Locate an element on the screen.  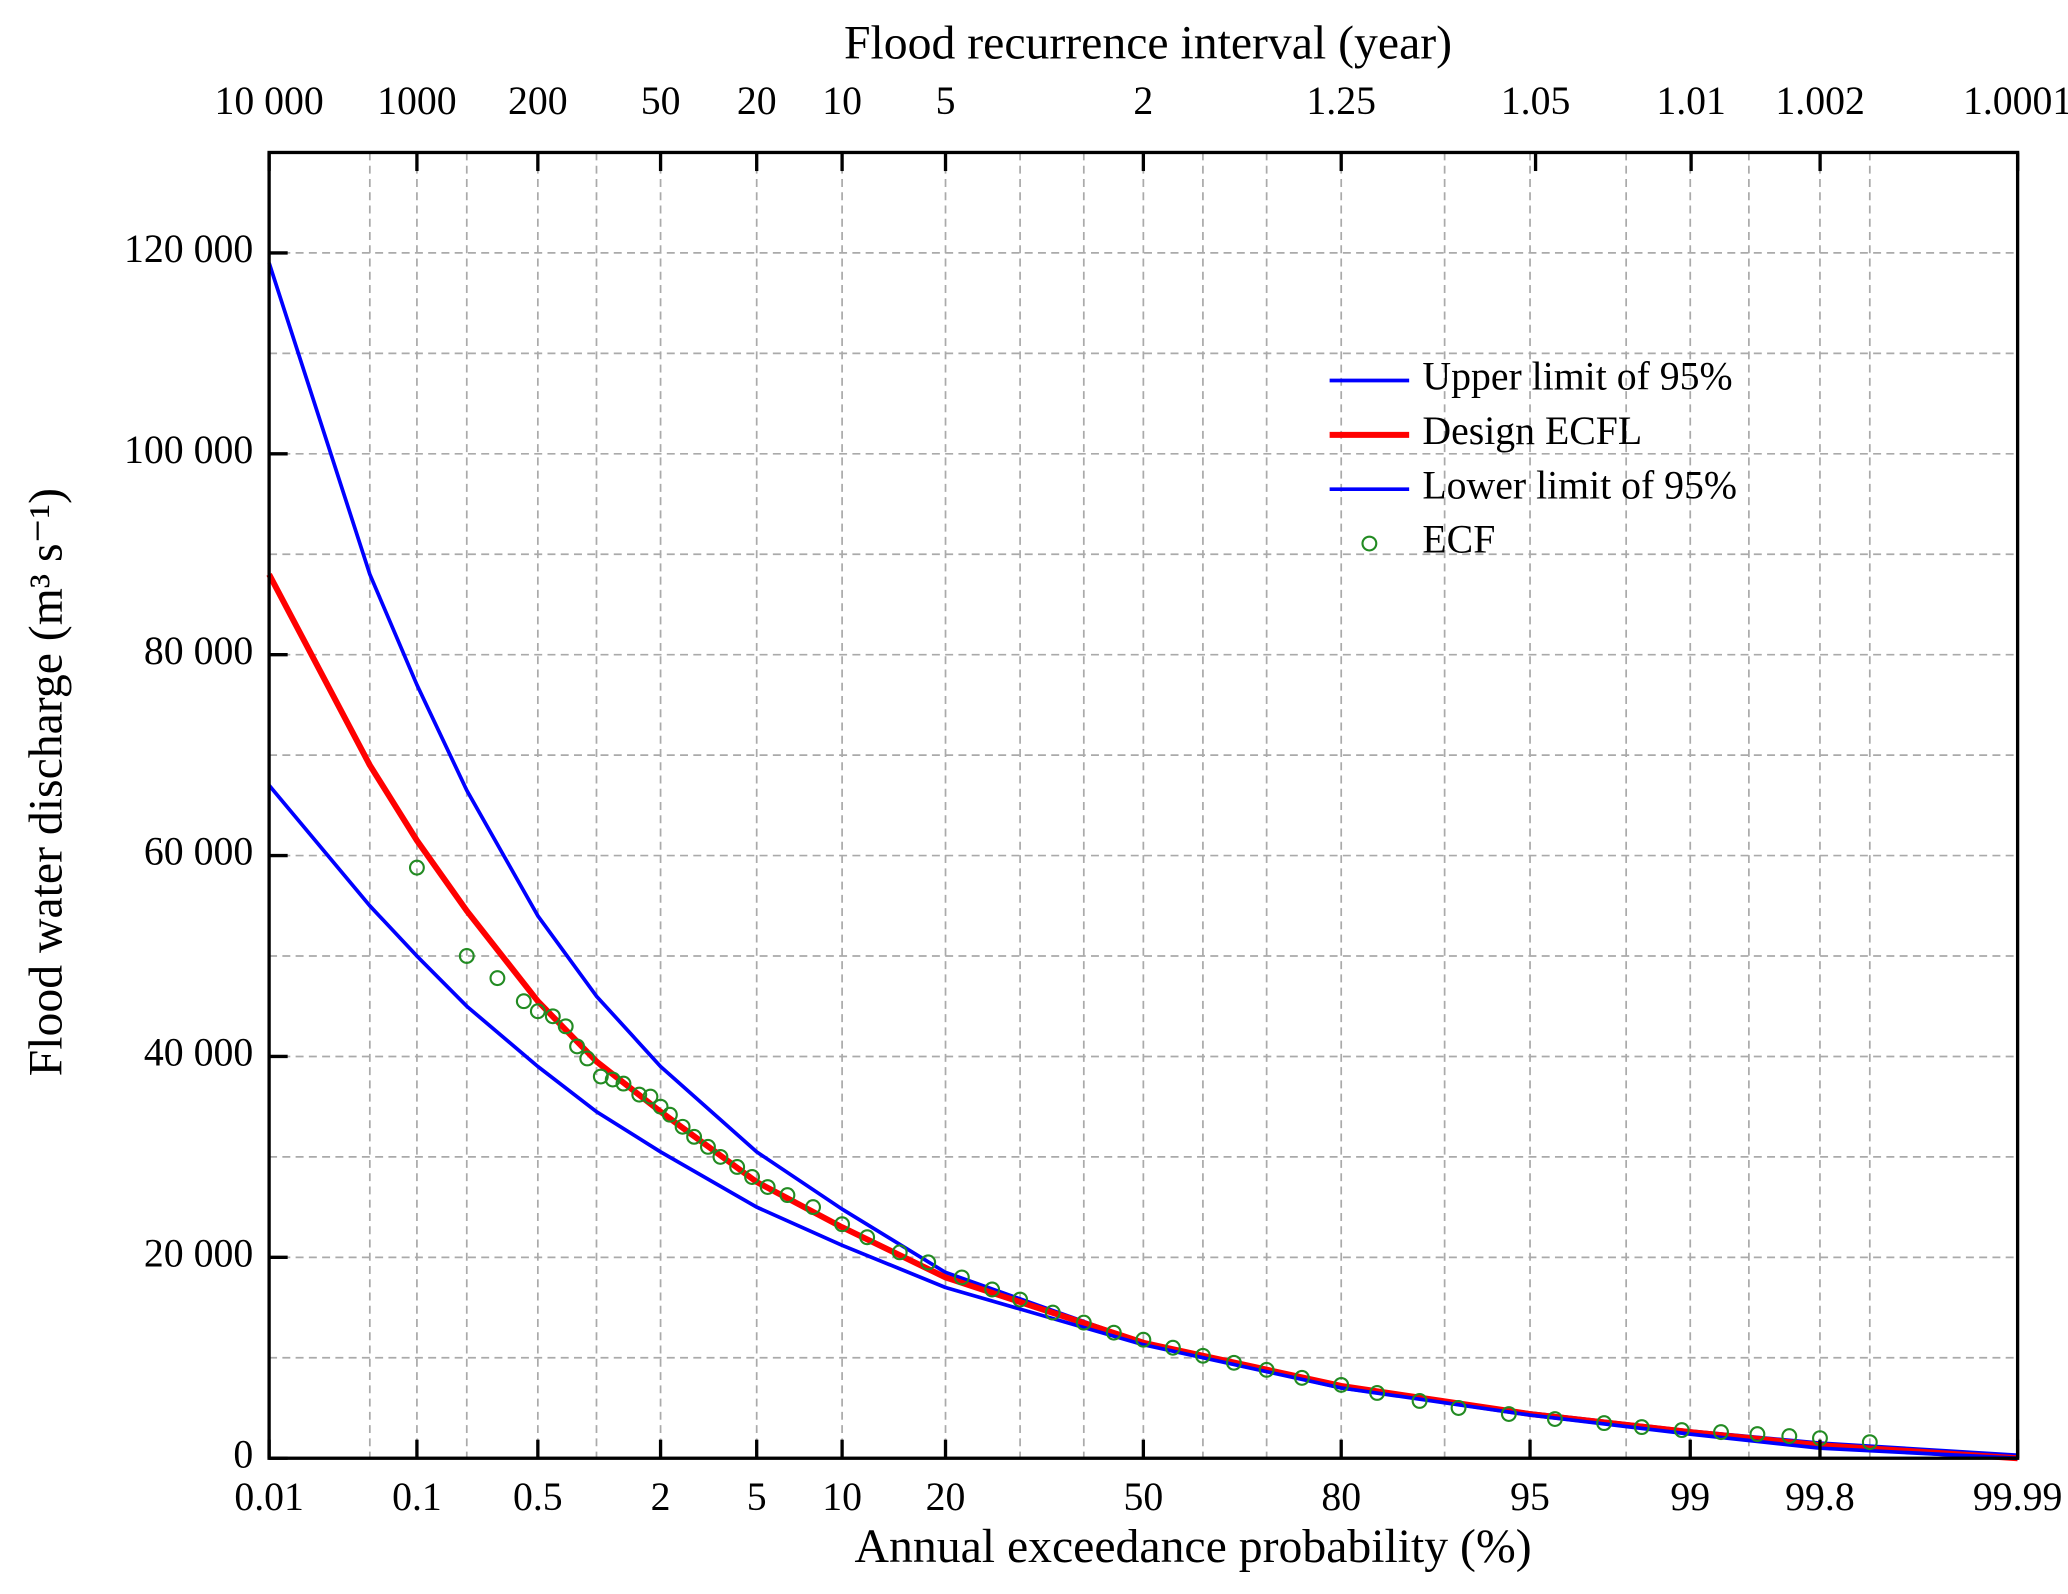
x2-tick-label: 5 is located at coordinates (946, 101).